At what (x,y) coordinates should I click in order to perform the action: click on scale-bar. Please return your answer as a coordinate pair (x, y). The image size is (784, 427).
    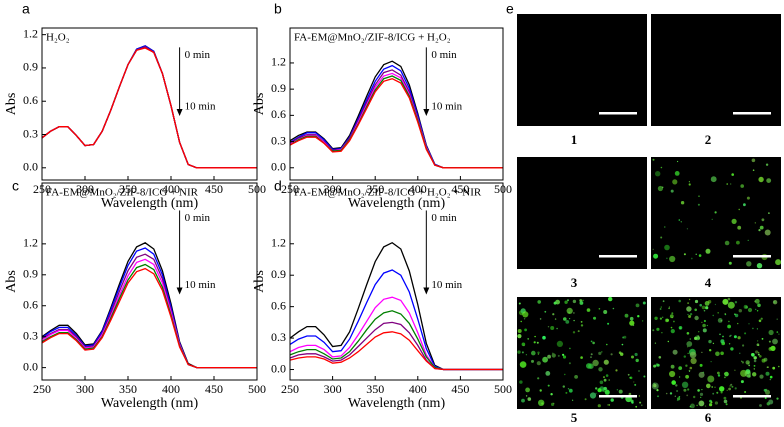
    Looking at the image, I should click on (752, 113).